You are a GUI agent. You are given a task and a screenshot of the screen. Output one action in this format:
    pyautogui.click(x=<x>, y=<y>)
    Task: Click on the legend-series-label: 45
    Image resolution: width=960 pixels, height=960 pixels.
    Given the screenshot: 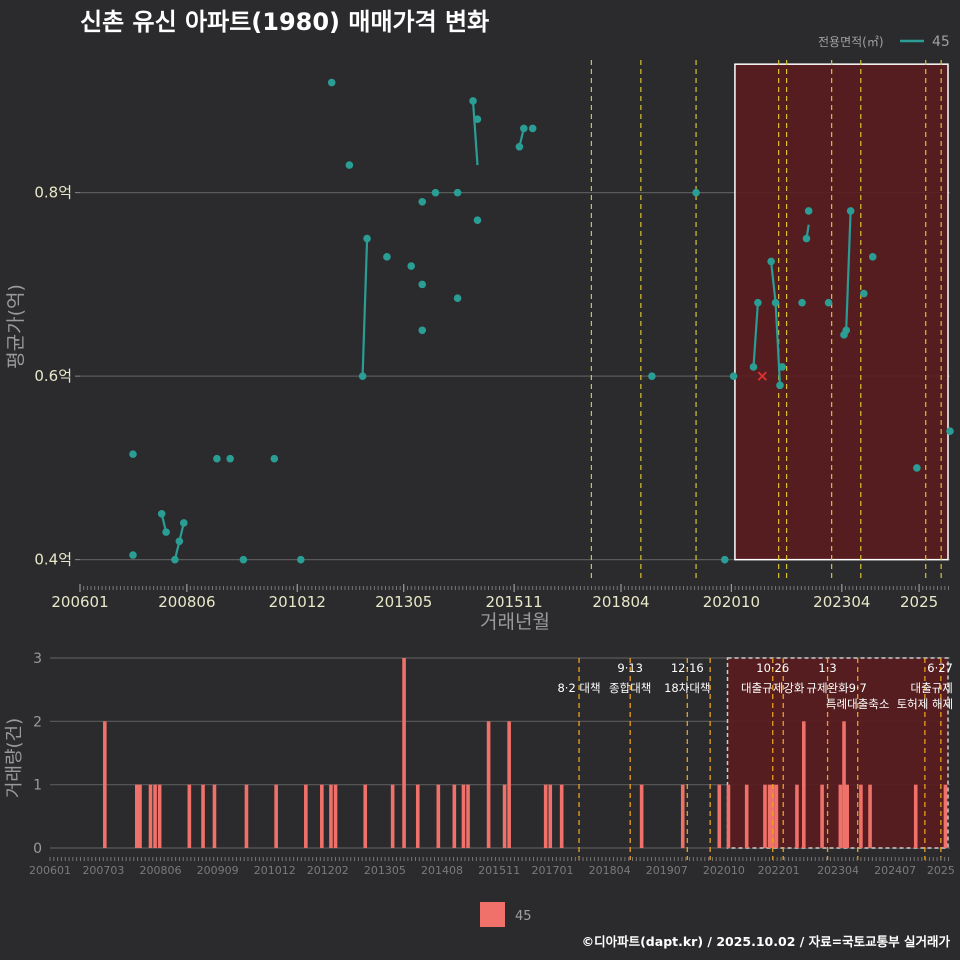 What is the action you would take?
    pyautogui.click(x=941, y=42)
    